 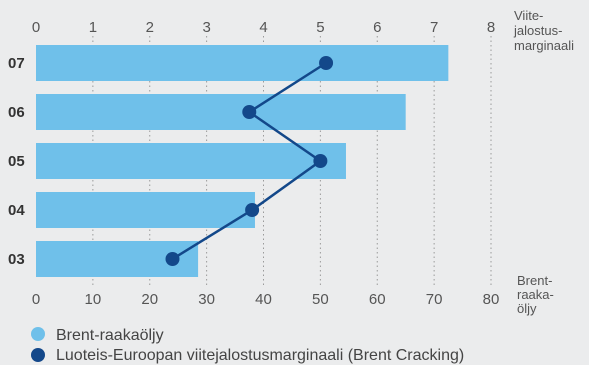 I want to click on legend-marker-line, so click(x=38, y=355).